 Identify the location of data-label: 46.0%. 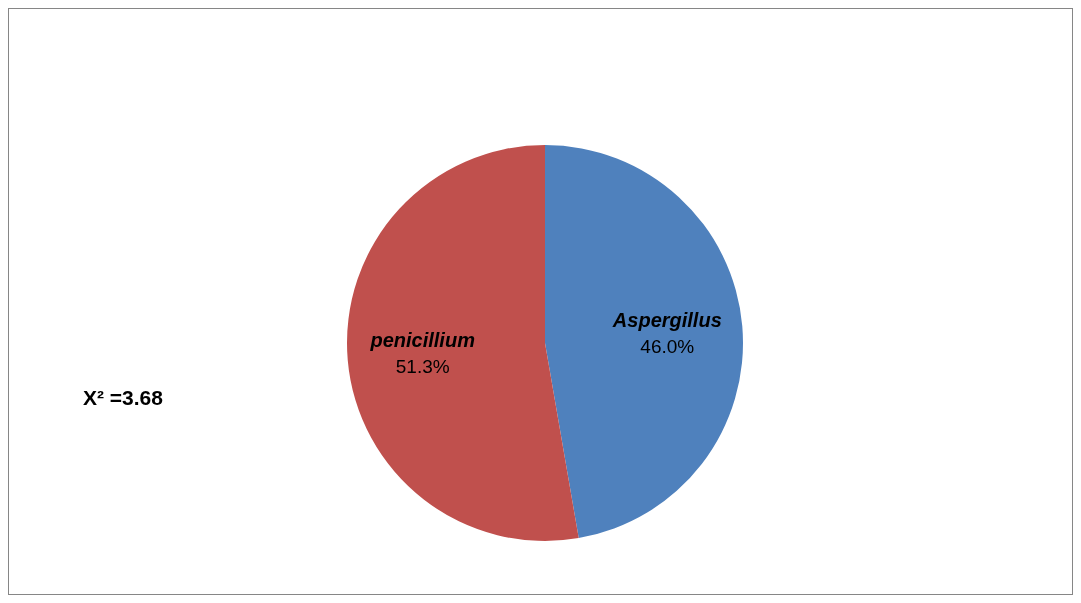
(667, 346).